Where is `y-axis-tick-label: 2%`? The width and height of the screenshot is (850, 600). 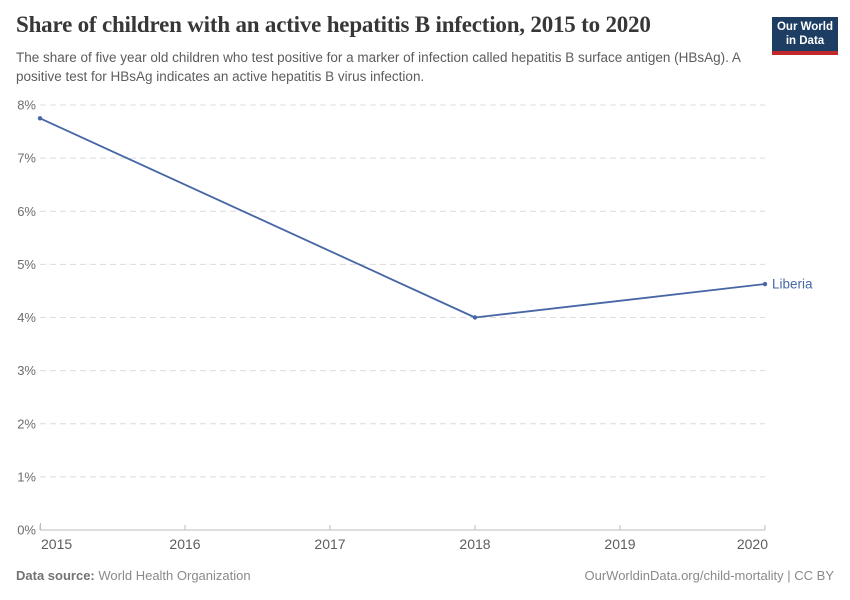
y-axis-tick-label: 2% is located at coordinates (26, 423).